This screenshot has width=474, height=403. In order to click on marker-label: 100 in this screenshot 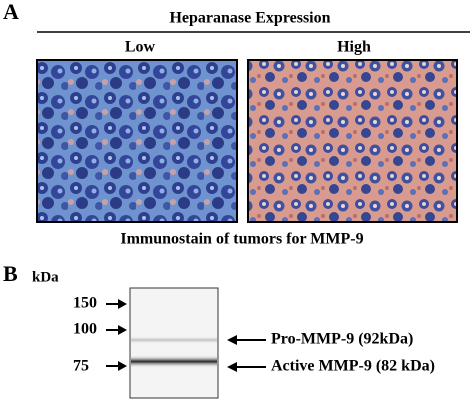, I will do `click(85, 329)`.